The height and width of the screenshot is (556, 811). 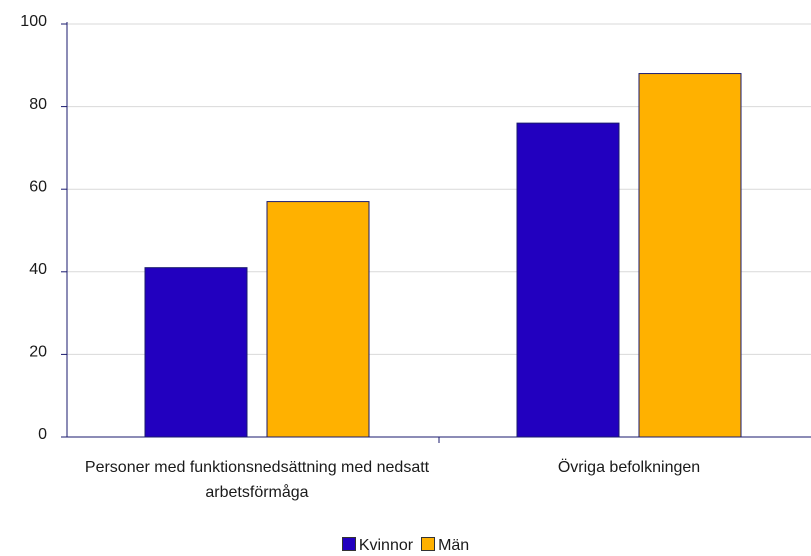 I want to click on legend-item: Kvinnor, so click(x=377, y=545).